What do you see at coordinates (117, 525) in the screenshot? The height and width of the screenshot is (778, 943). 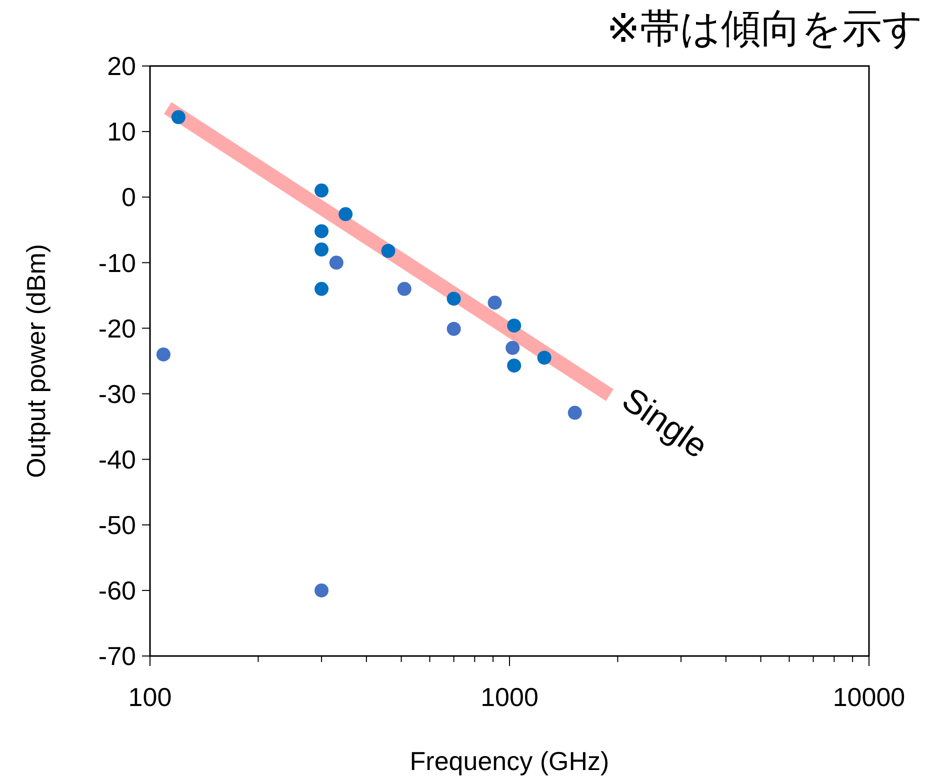 I see `y-tick-label: -50` at bounding box center [117, 525].